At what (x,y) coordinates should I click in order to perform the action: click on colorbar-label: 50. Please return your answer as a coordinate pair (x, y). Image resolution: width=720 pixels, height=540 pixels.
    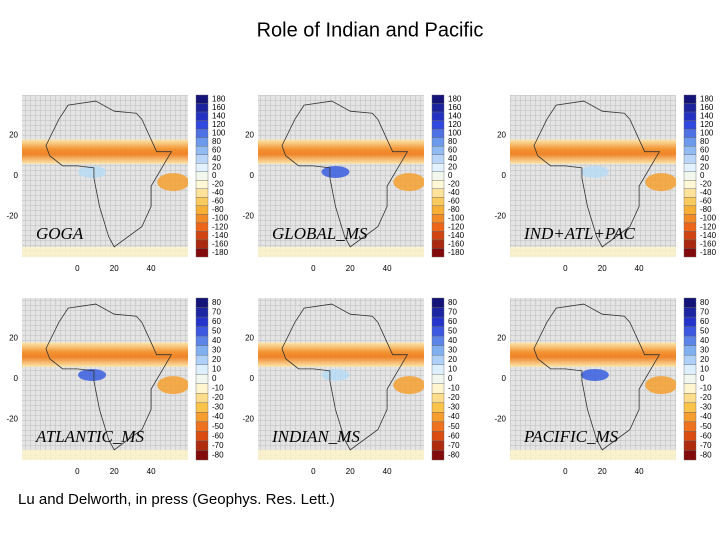
    Looking at the image, I should click on (452, 330).